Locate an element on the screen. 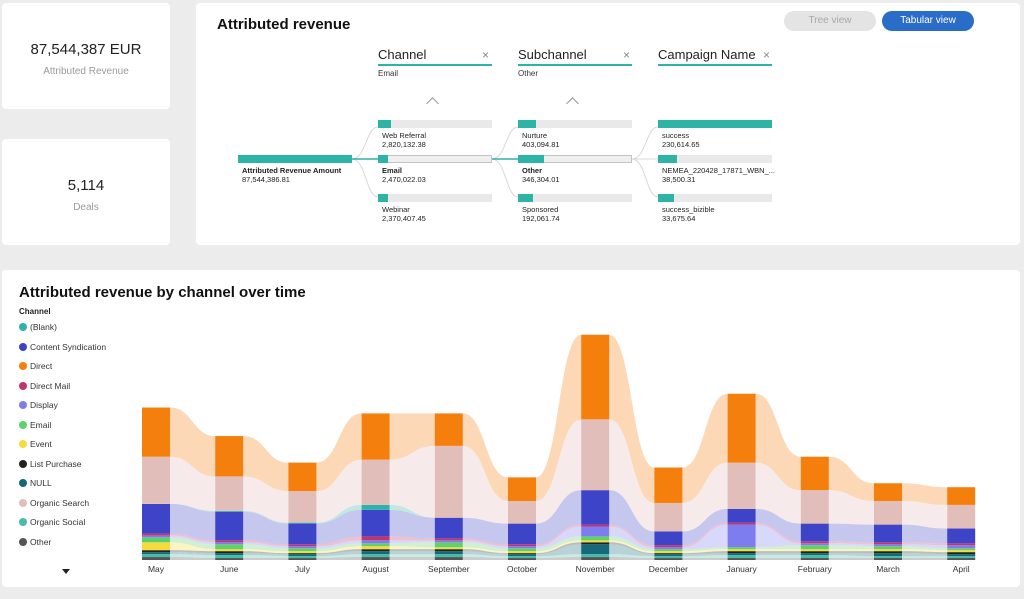 This screenshot has height=599, width=1024. tree-node: success 230,614.65 is located at coordinates (715, 135).